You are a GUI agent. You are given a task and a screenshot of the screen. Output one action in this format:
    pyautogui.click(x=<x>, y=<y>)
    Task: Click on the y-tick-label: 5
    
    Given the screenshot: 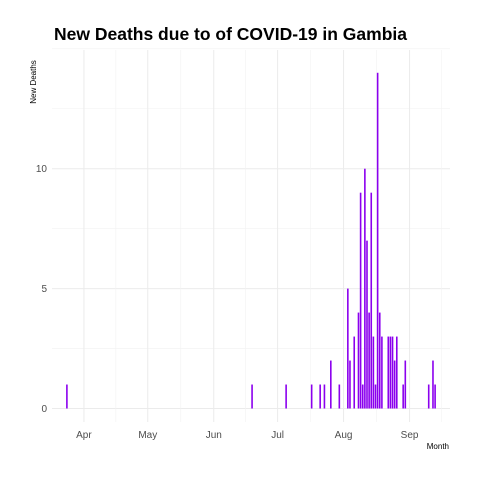 What is the action you would take?
    pyautogui.click(x=44, y=289)
    